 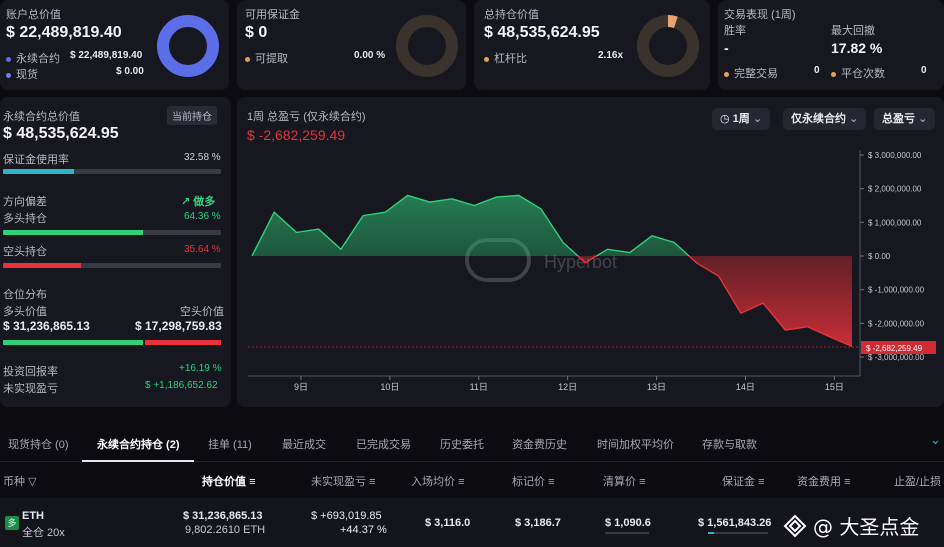 I want to click on entry-price-cell: $ 3,116.0, so click(x=448, y=523).